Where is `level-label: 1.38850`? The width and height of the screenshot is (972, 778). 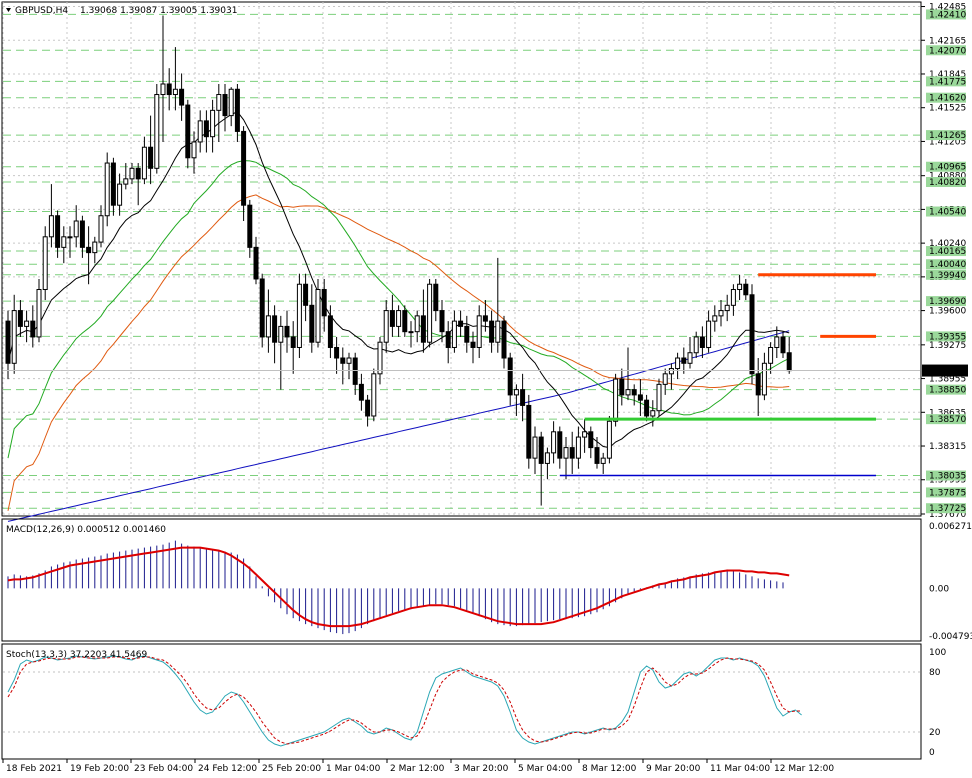 level-label: 1.38850 is located at coordinates (947, 391).